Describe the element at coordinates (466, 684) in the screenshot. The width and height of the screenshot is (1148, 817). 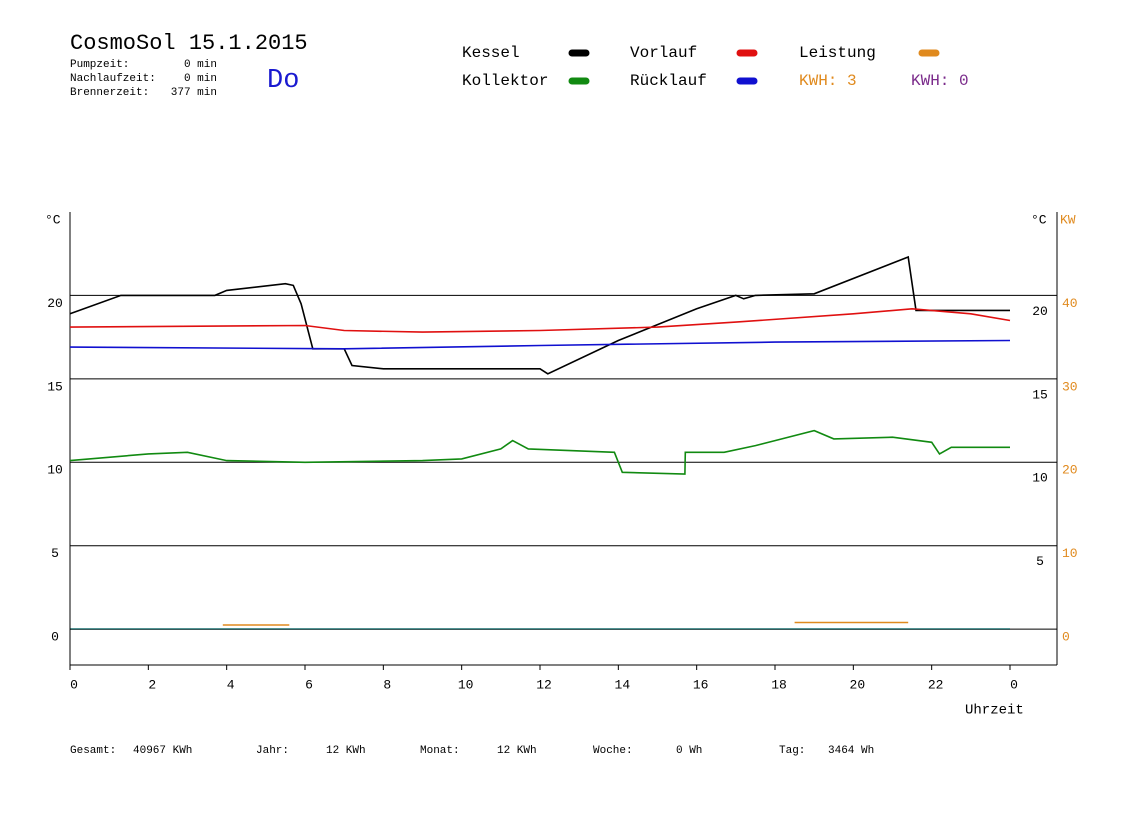
I see `x-tick-label: 10` at that location.